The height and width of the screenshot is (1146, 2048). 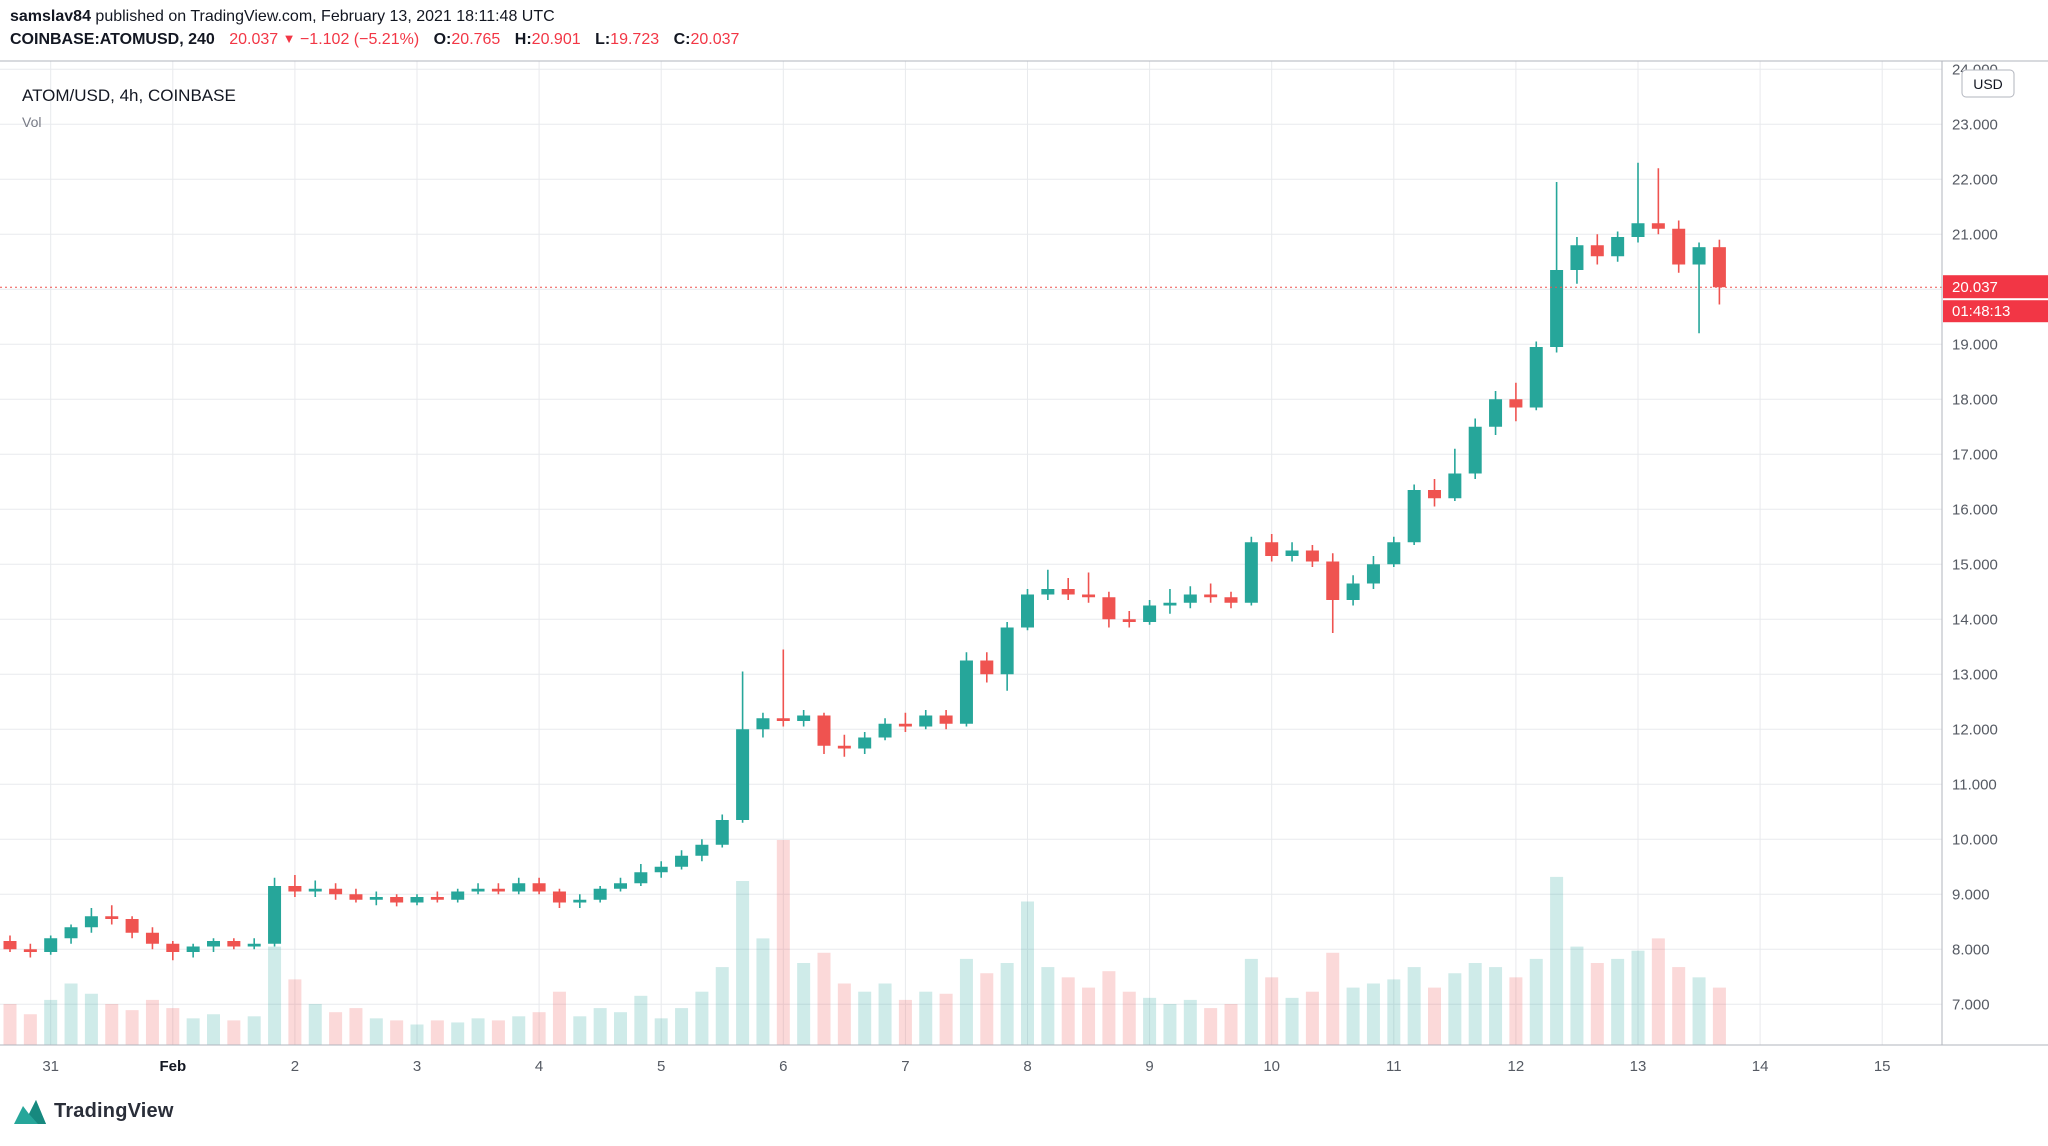 I want to click on tradingview-logo-icon, so click(x=30, y=1112).